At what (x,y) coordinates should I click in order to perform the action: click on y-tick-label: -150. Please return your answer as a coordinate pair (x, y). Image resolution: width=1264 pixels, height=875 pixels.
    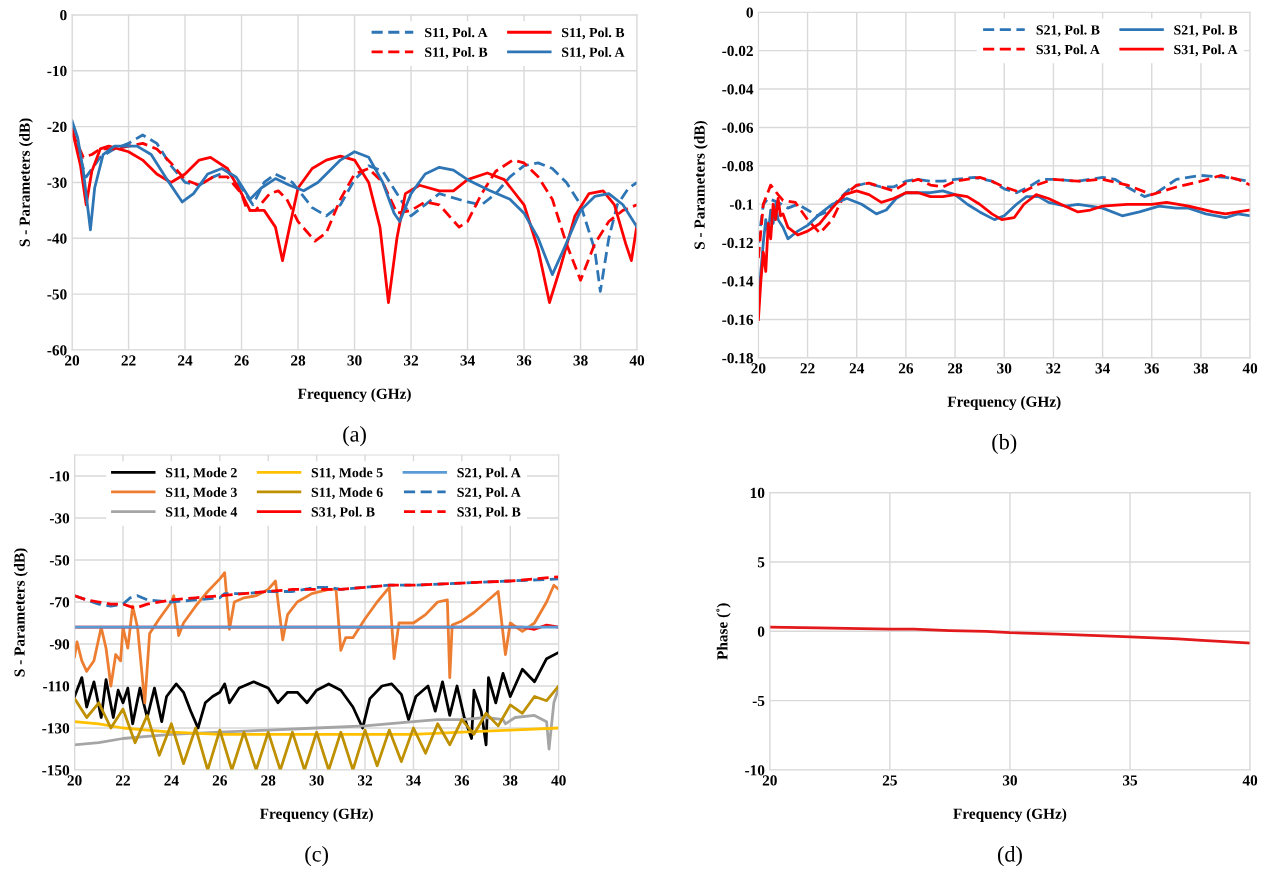
    Looking at the image, I should click on (56, 770).